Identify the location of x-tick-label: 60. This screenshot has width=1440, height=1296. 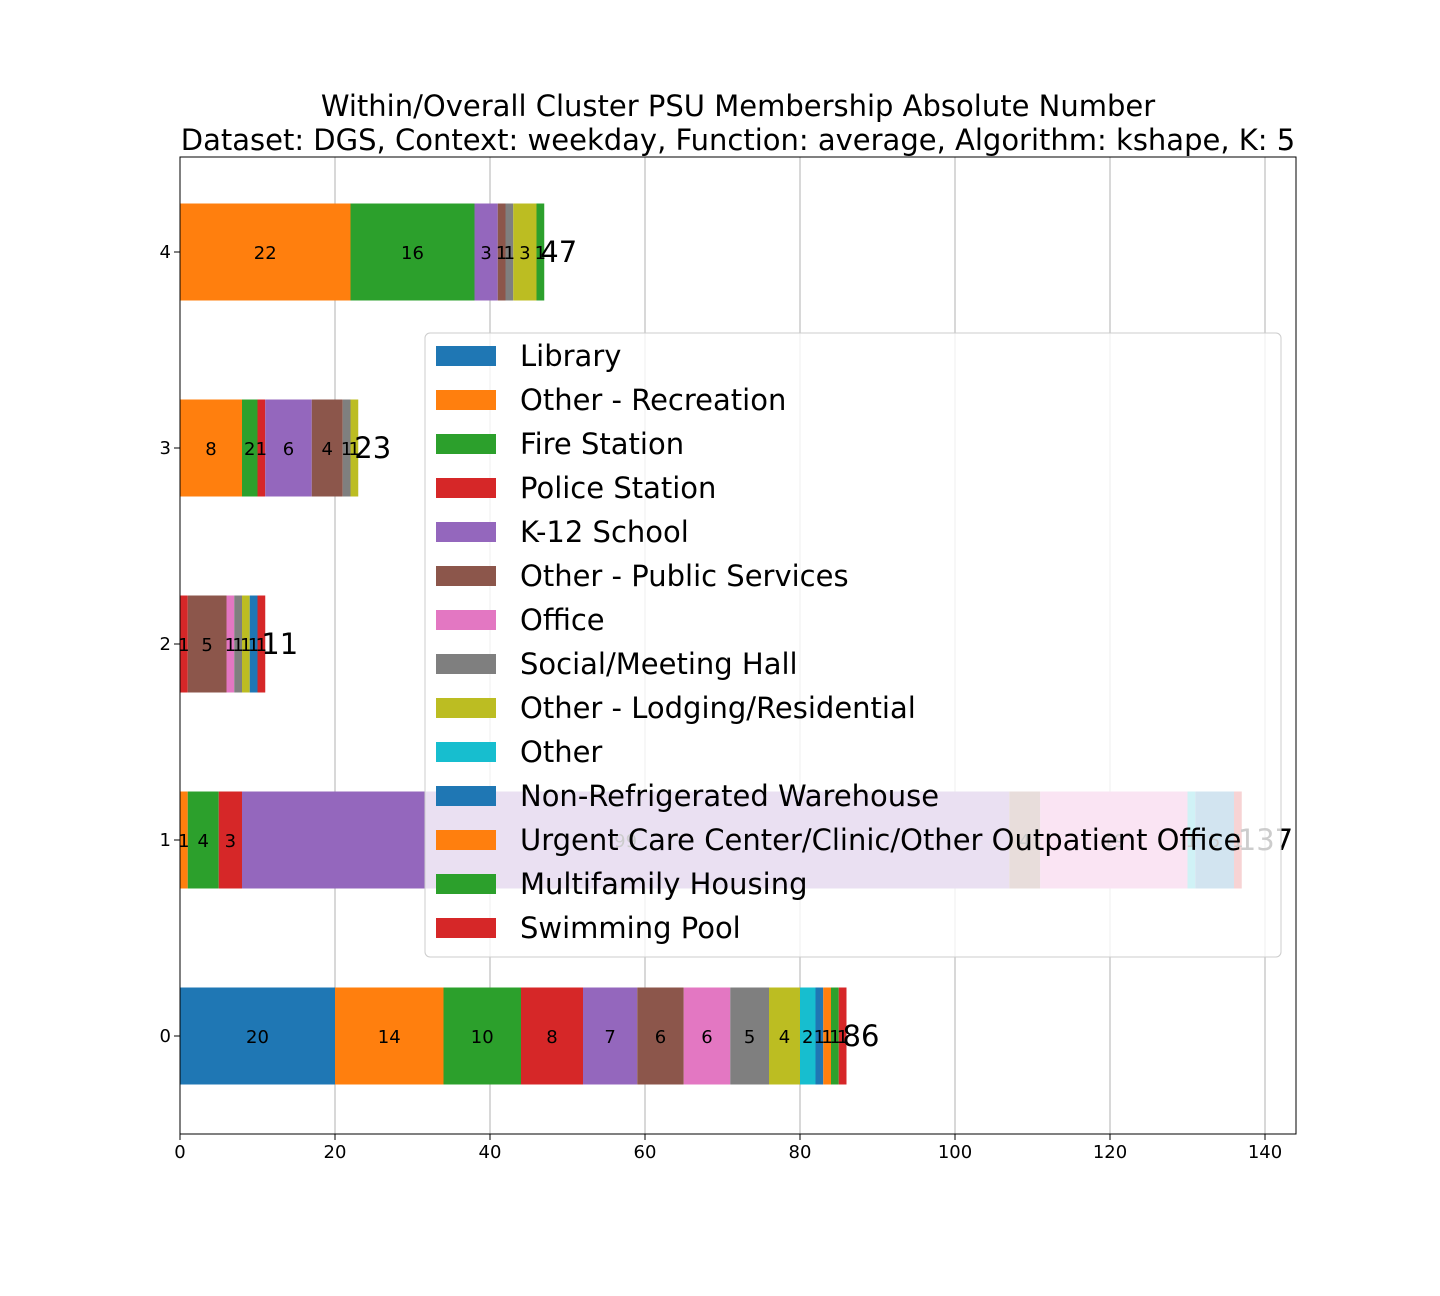
(645, 1152).